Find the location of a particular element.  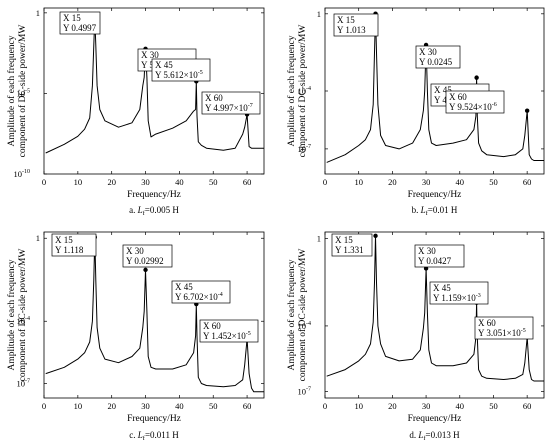

datatip-y: Y 0.0245 is located at coordinates (436, 62).